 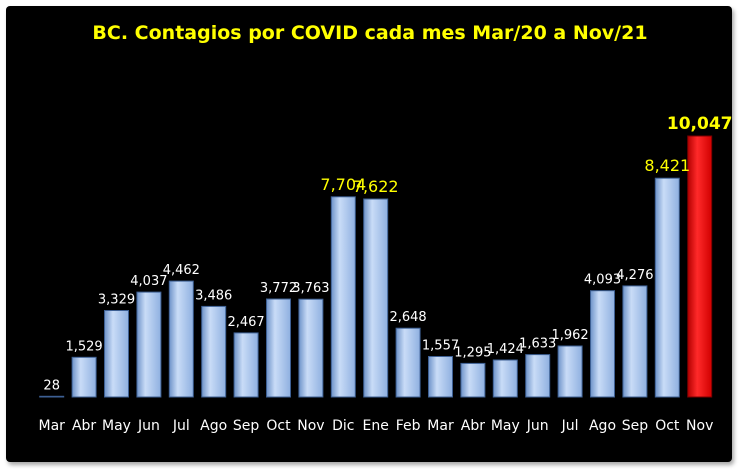 I want to click on value-label-20: 10,047, so click(x=700, y=124).